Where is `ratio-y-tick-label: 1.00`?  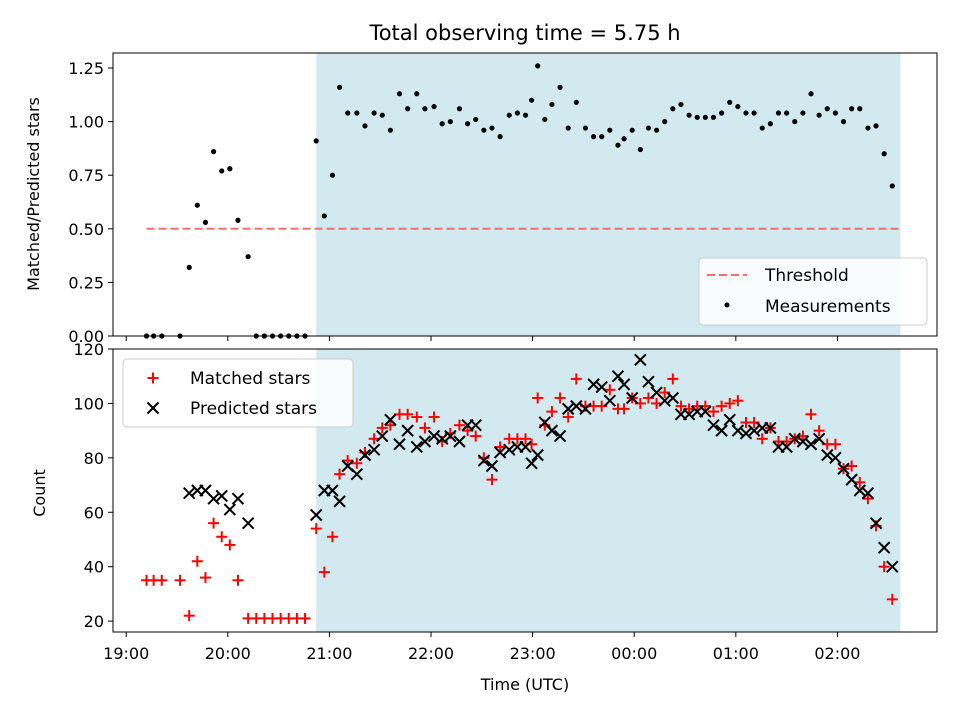
ratio-y-tick-label: 1.00 is located at coordinates (86, 122).